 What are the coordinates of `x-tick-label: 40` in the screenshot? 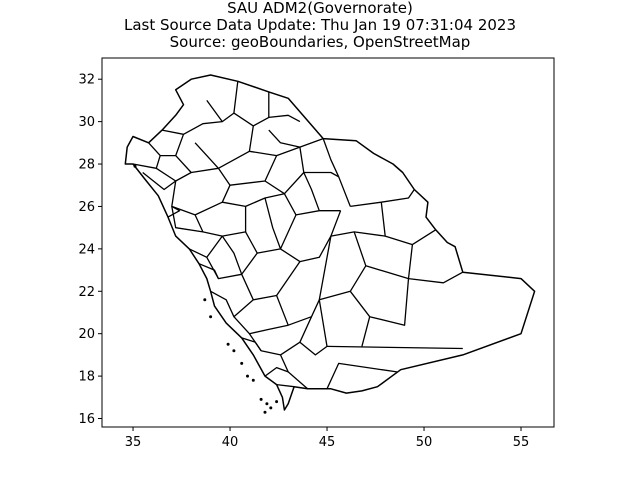 It's located at (230, 442).